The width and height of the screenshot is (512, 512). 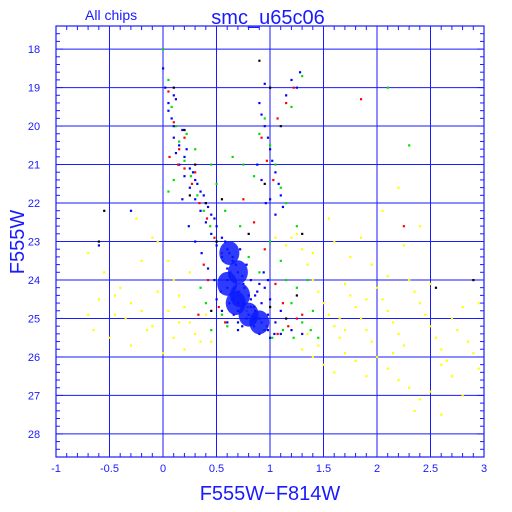 I want to click on y-tick-label: 18, so click(x=34, y=50).